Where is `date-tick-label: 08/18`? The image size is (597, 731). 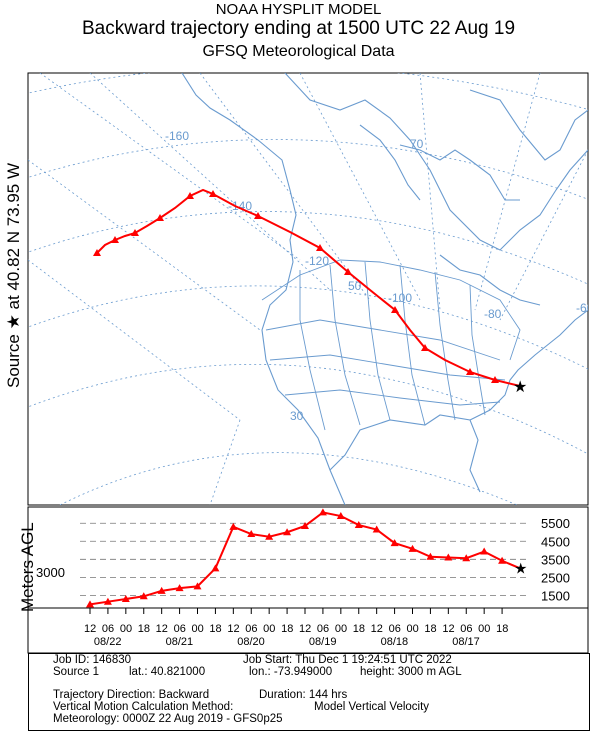 date-tick-label: 08/18 is located at coordinates (395, 642).